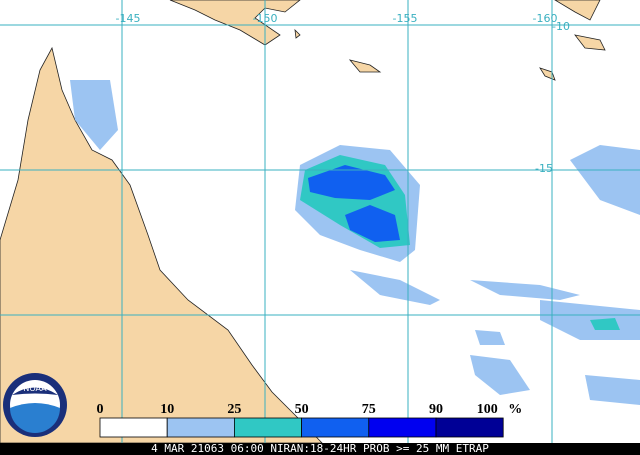 The height and width of the screenshot is (455, 640). What do you see at coordinates (100, 409) in the screenshot?
I see `legend-label: 0` at bounding box center [100, 409].